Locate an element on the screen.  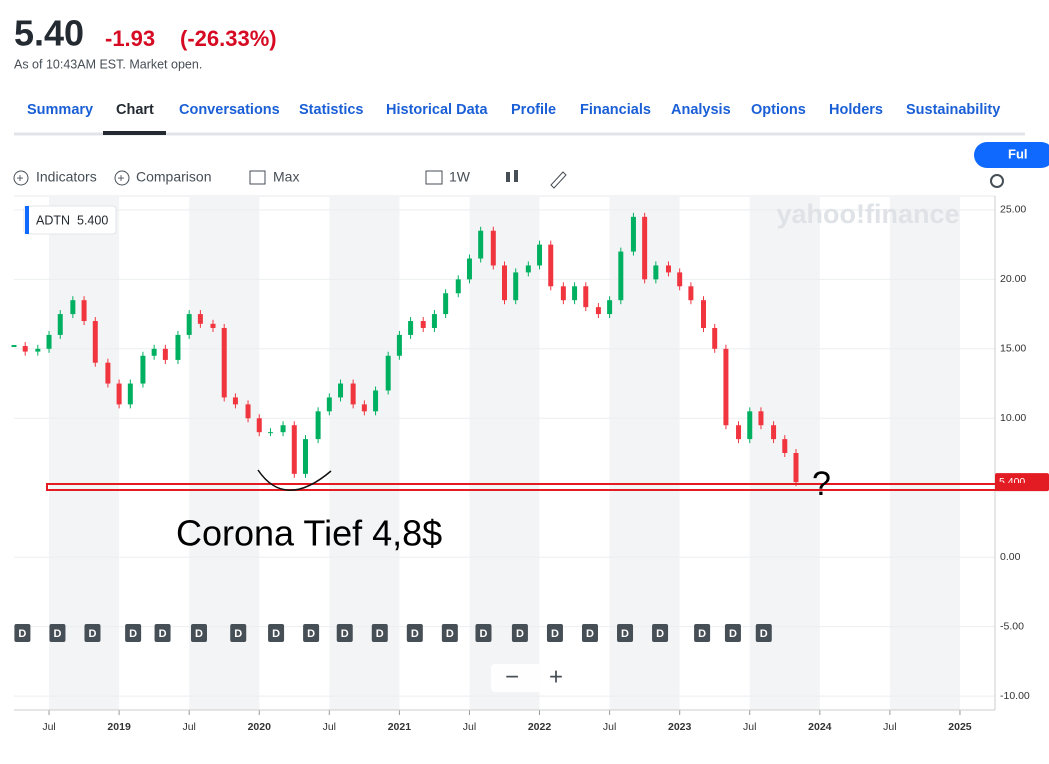
y-tick-label: 10.00 is located at coordinates (1013, 418).